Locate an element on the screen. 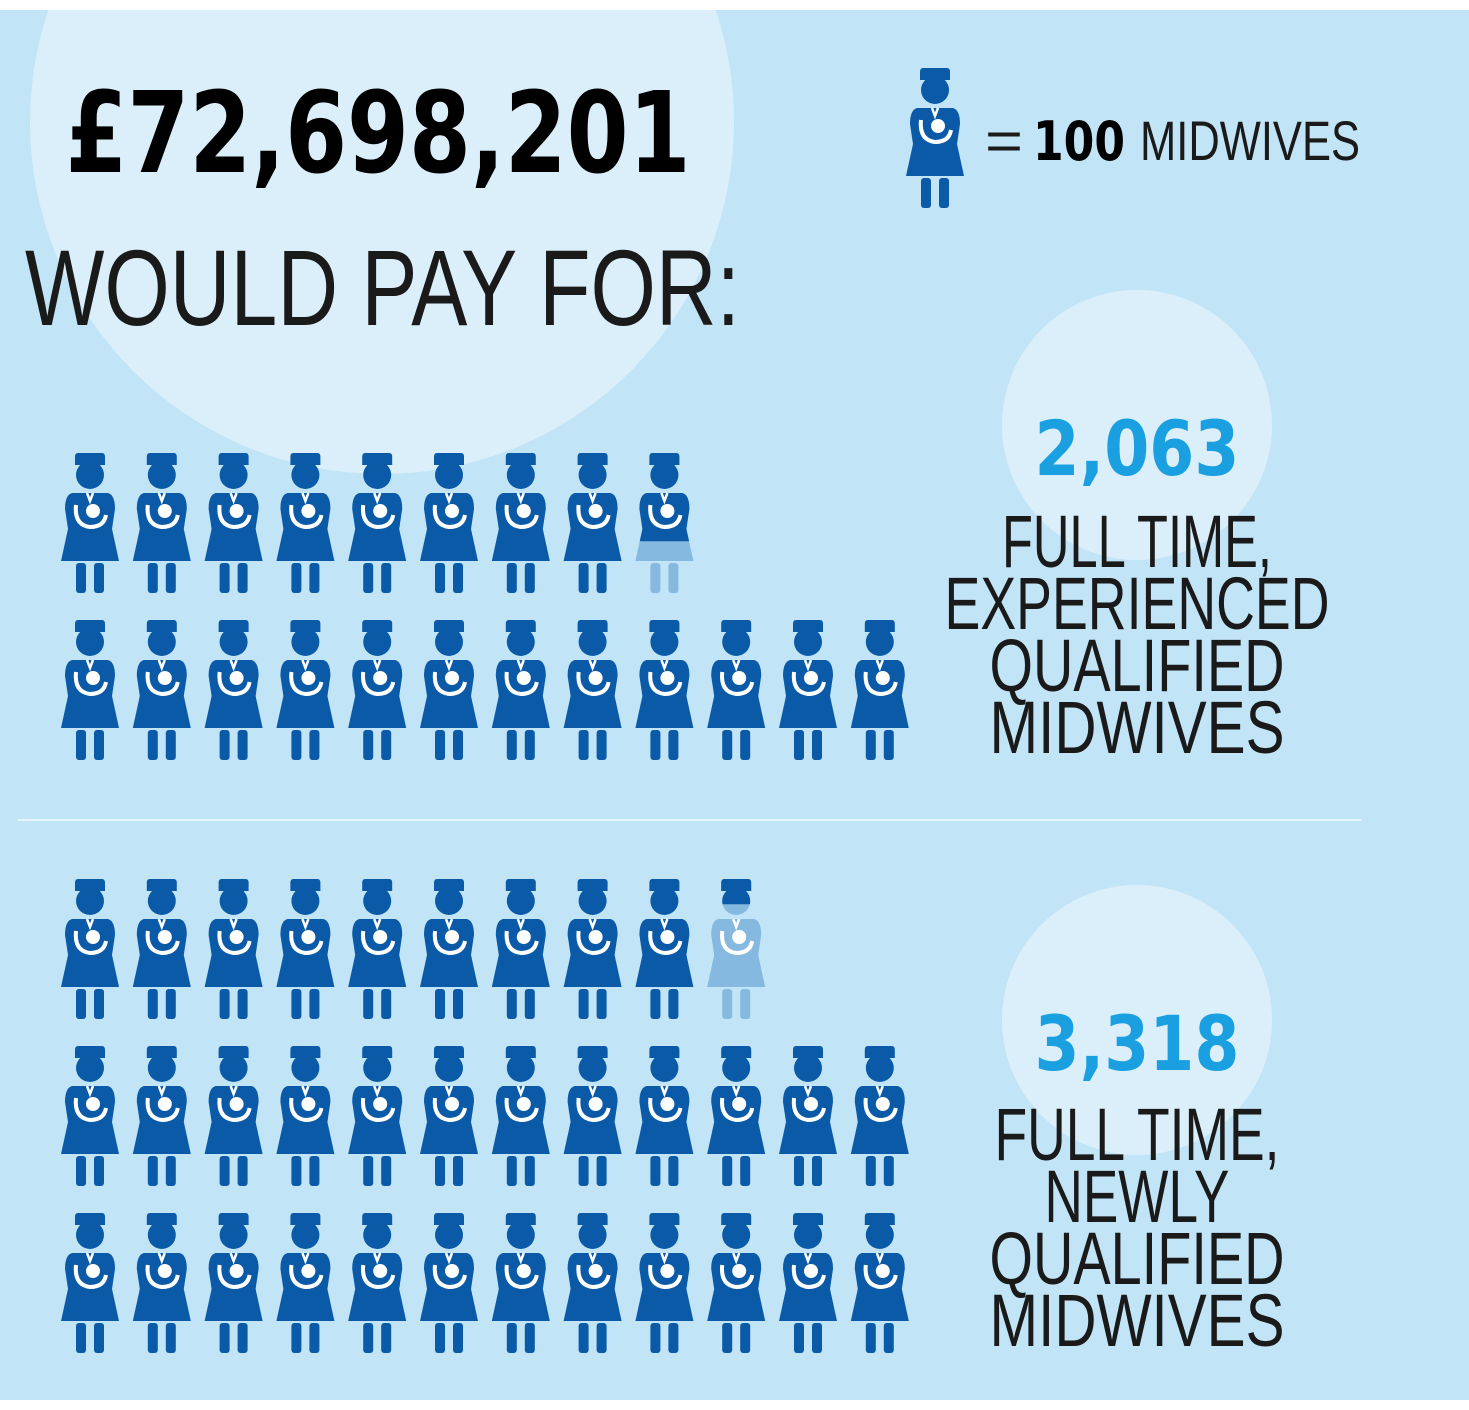  top-margin is located at coordinates (734, 5).